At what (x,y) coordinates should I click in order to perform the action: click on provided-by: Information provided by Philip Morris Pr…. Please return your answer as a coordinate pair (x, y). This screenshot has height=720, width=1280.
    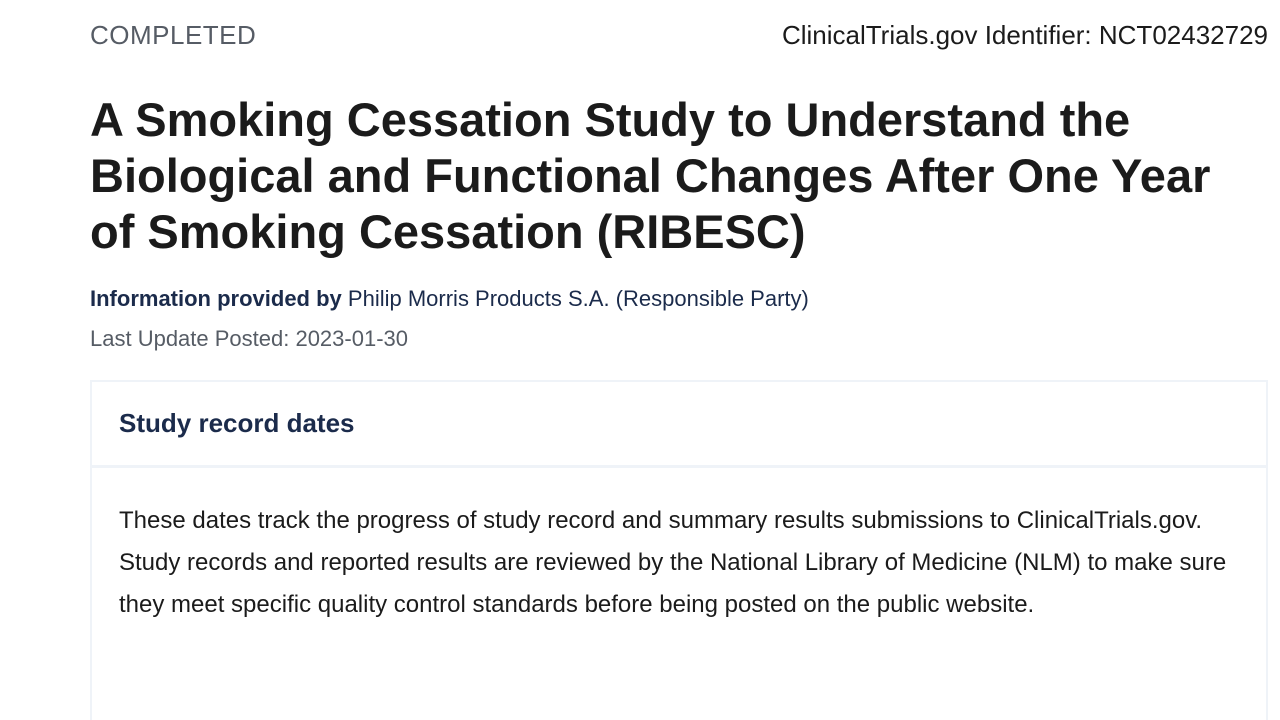
    Looking at the image, I should click on (449, 299).